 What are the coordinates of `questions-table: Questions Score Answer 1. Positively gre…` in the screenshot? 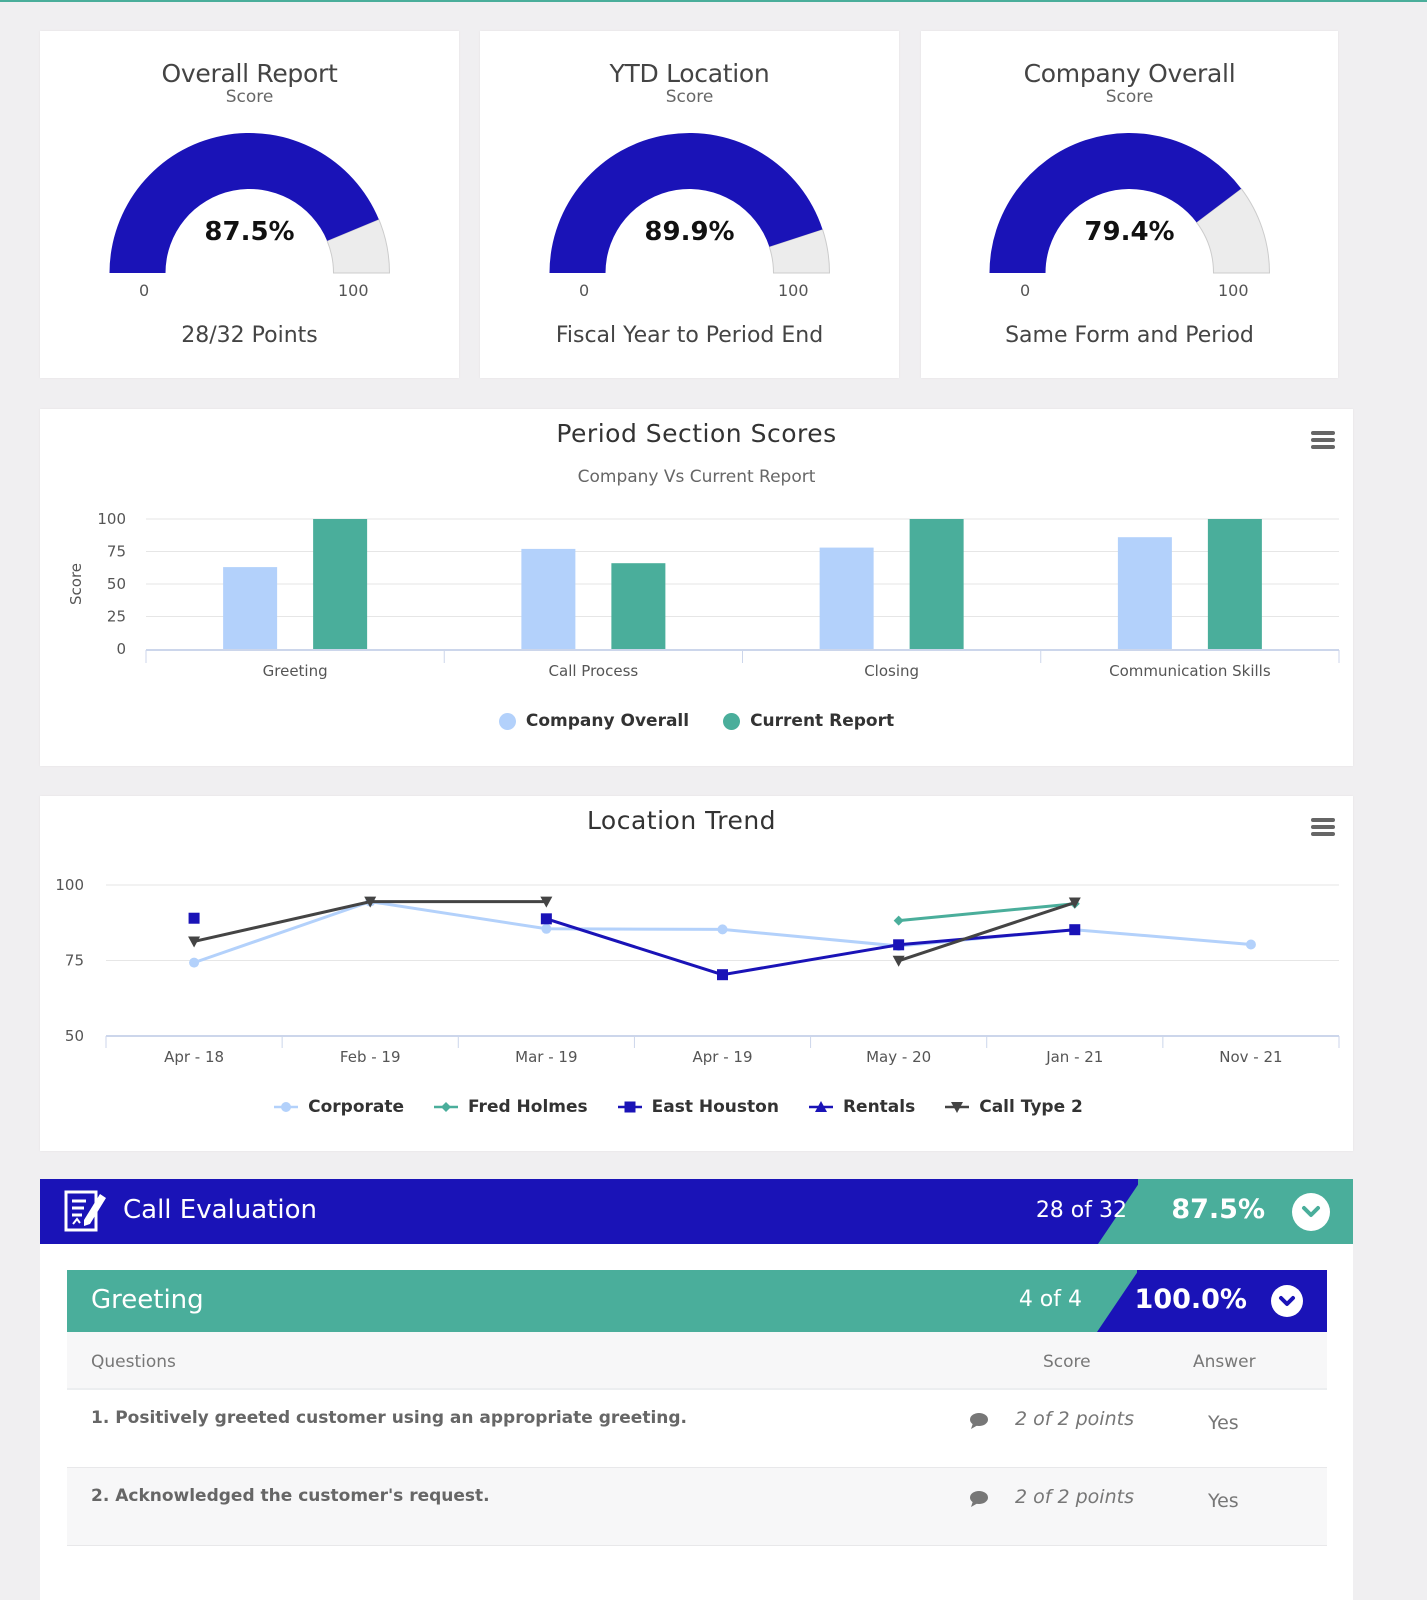 It's located at (697, 1439).